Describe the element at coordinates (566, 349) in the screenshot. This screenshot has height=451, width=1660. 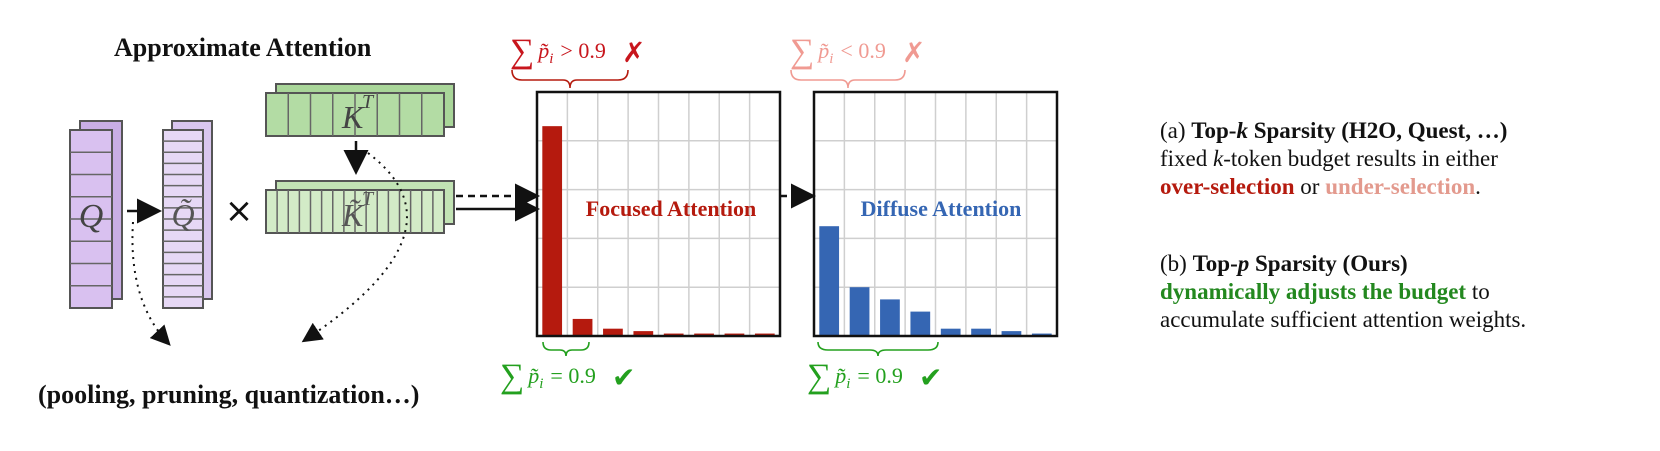
I see `focused-bottom-brace` at that location.